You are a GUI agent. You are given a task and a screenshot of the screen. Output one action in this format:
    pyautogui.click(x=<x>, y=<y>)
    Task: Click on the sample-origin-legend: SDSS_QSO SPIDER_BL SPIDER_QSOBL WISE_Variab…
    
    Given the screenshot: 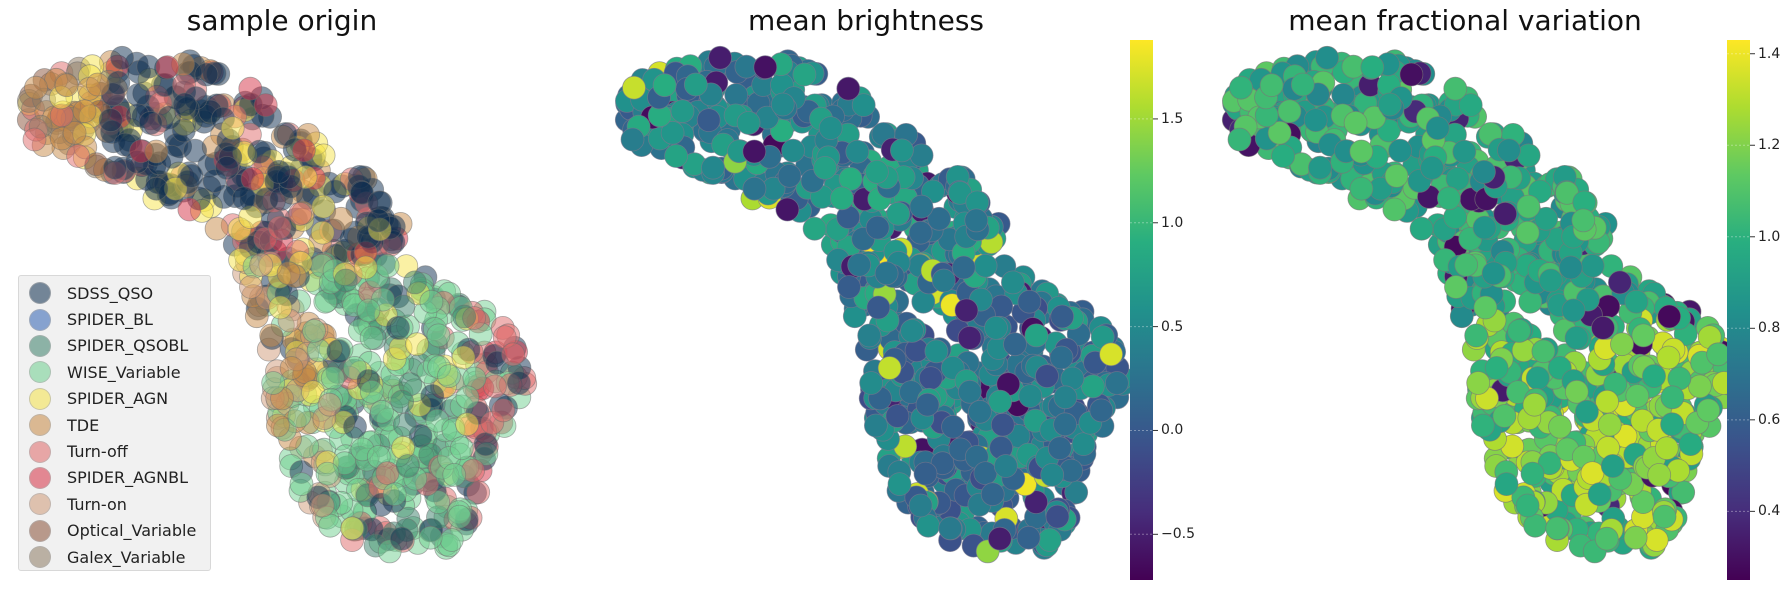 What is the action you would take?
    pyautogui.click(x=114, y=423)
    